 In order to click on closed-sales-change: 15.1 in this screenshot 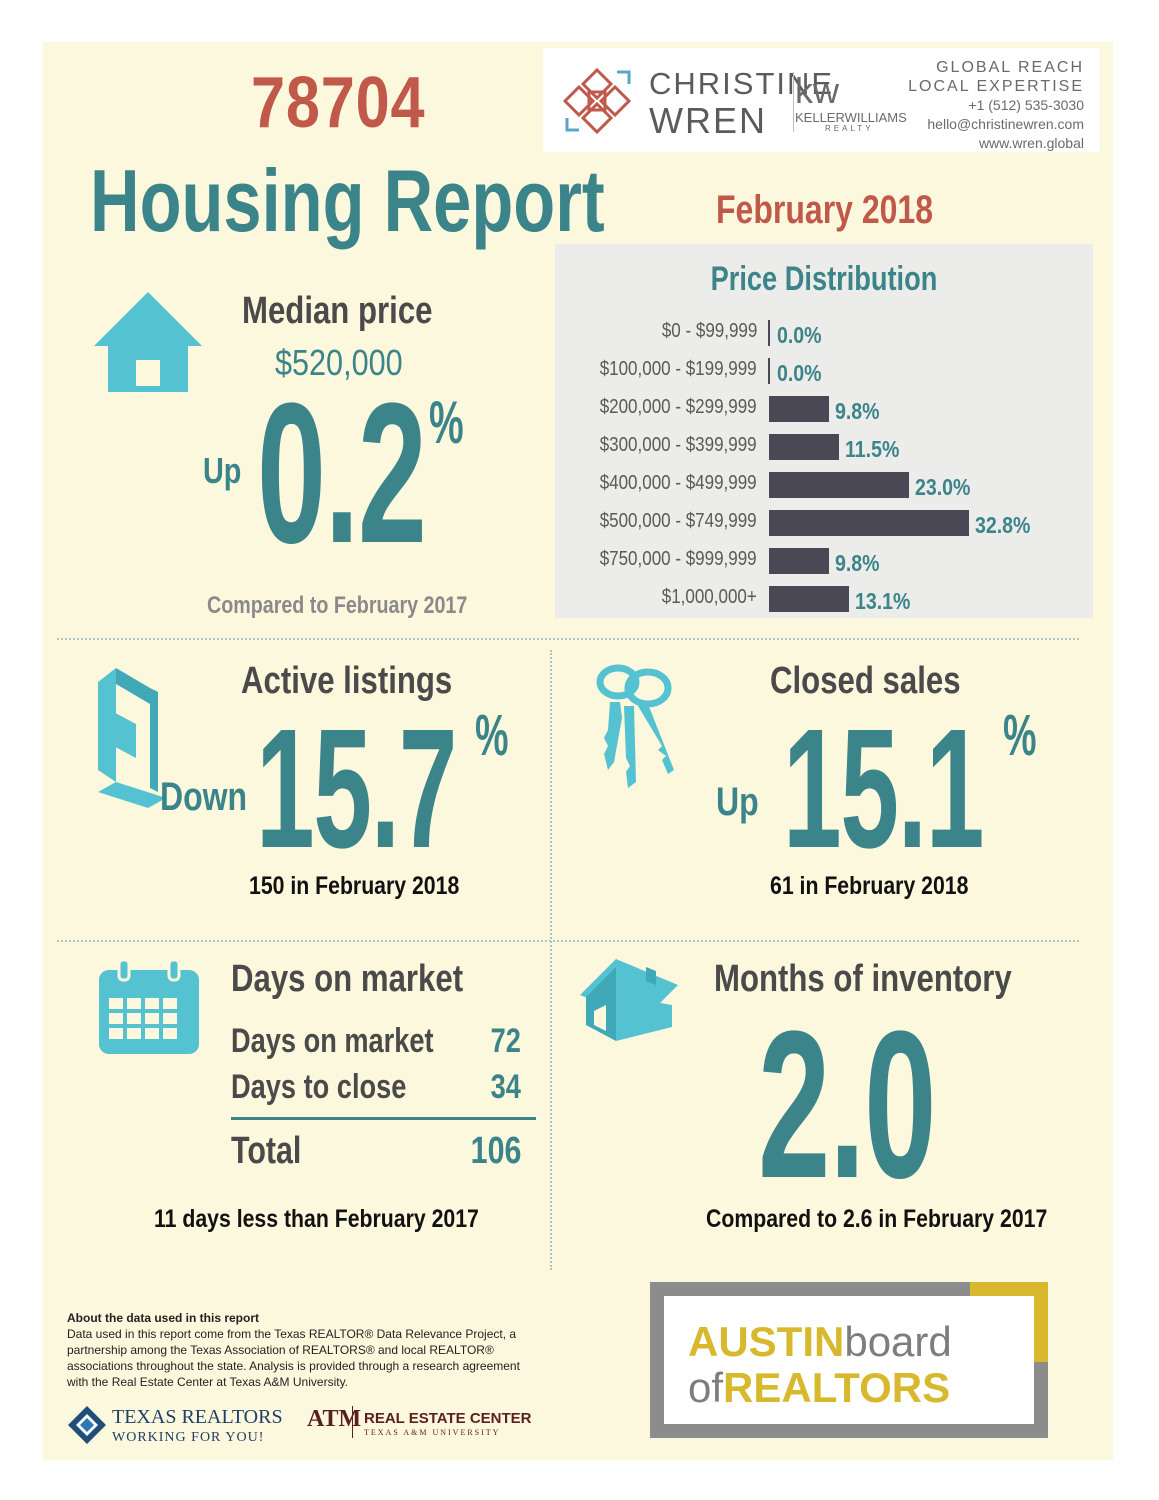, I will do `click(883, 789)`.